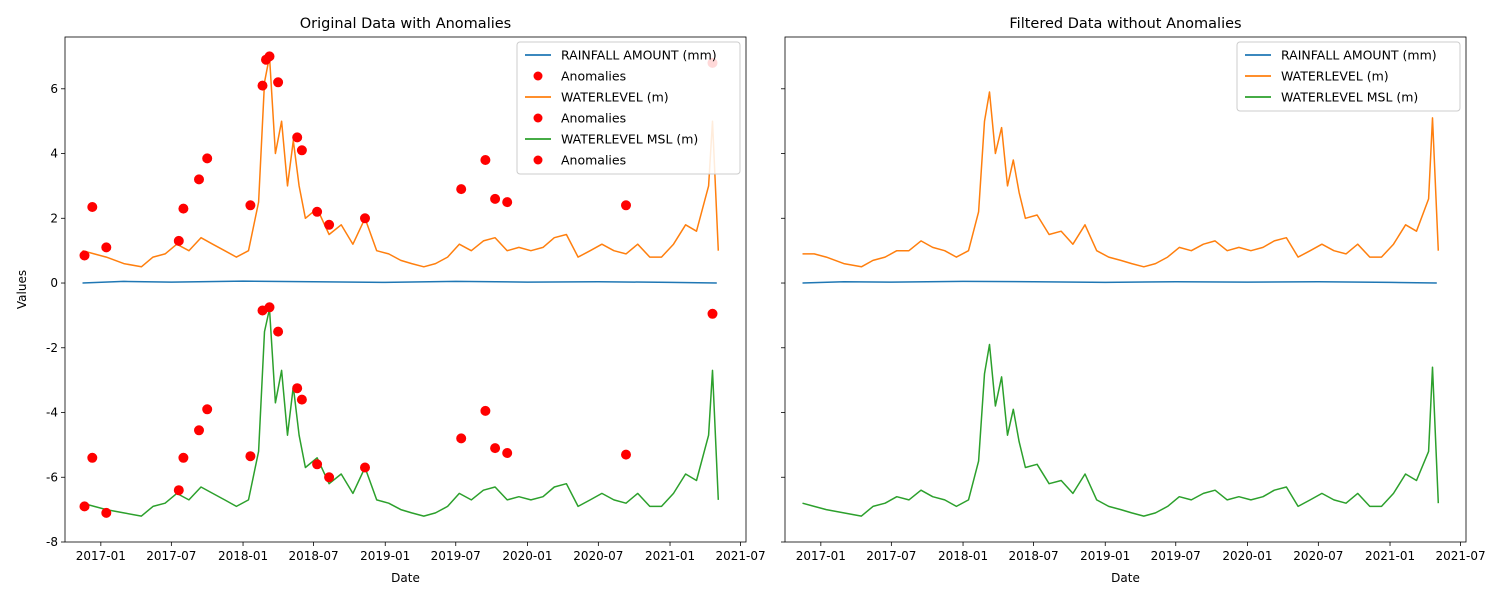 Image resolution: width=1500 pixels, height=600 pixels. Describe the element at coordinates (52, 348) in the screenshot. I see `y-tick-label: -2` at that location.